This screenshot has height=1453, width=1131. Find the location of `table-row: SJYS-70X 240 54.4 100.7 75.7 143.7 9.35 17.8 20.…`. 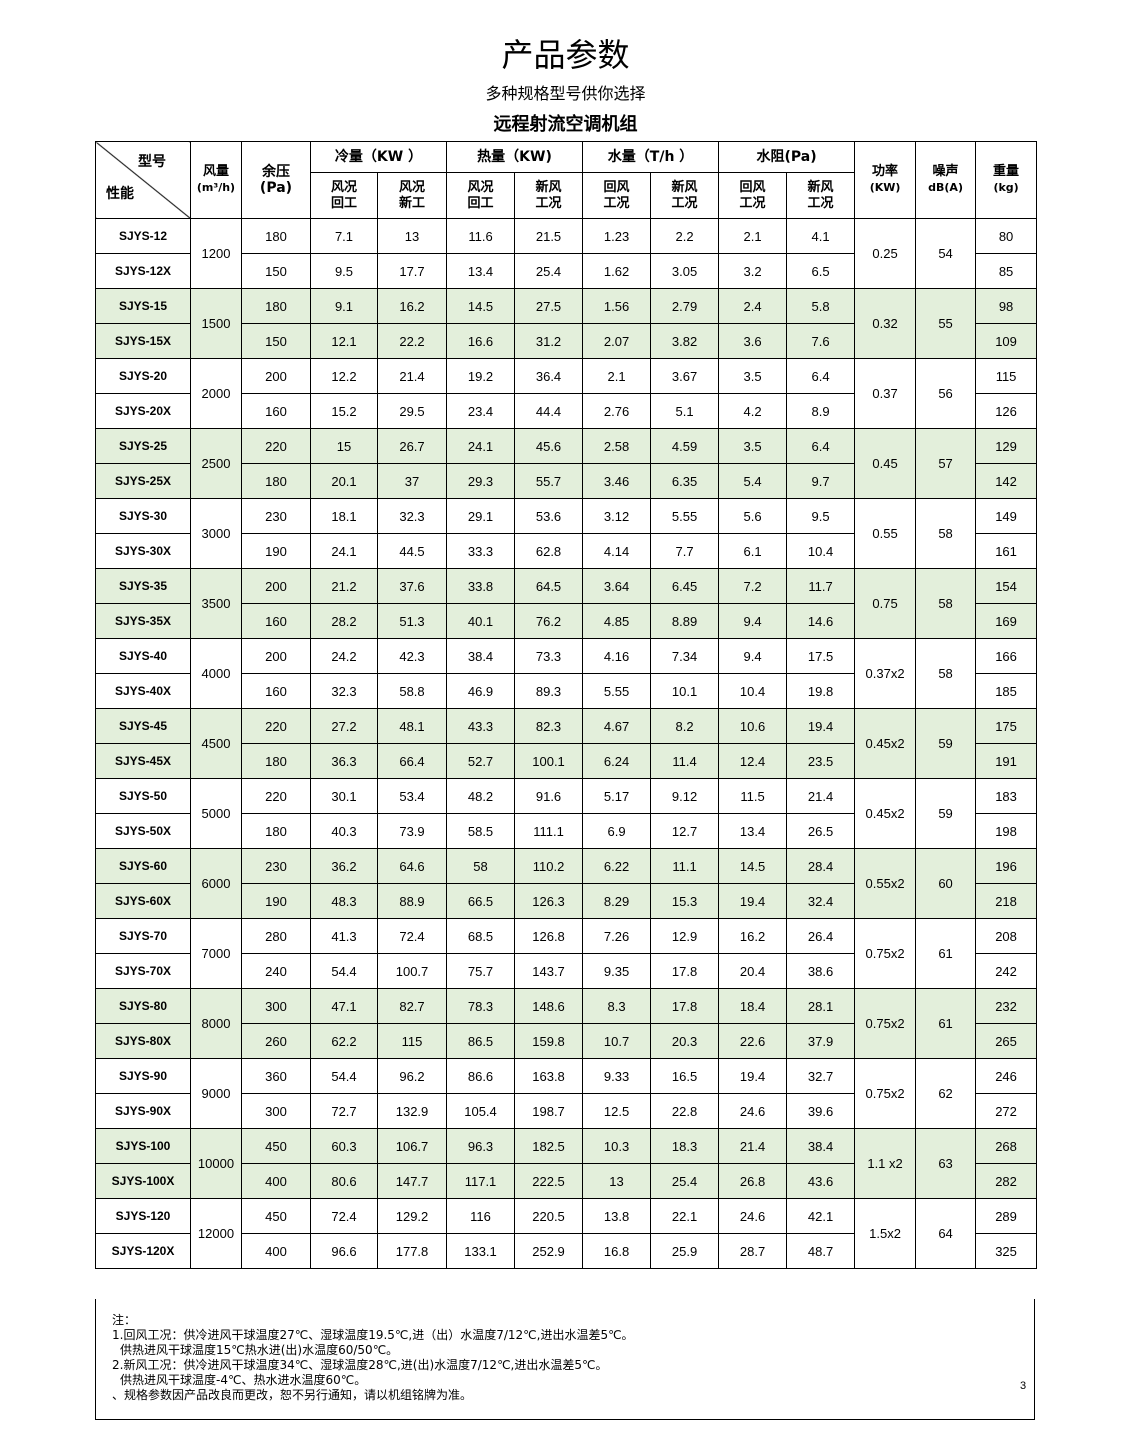

table-row: SJYS-70X 240 54.4 100.7 75.7 143.7 9.35 17.8 20.… is located at coordinates (566, 971).